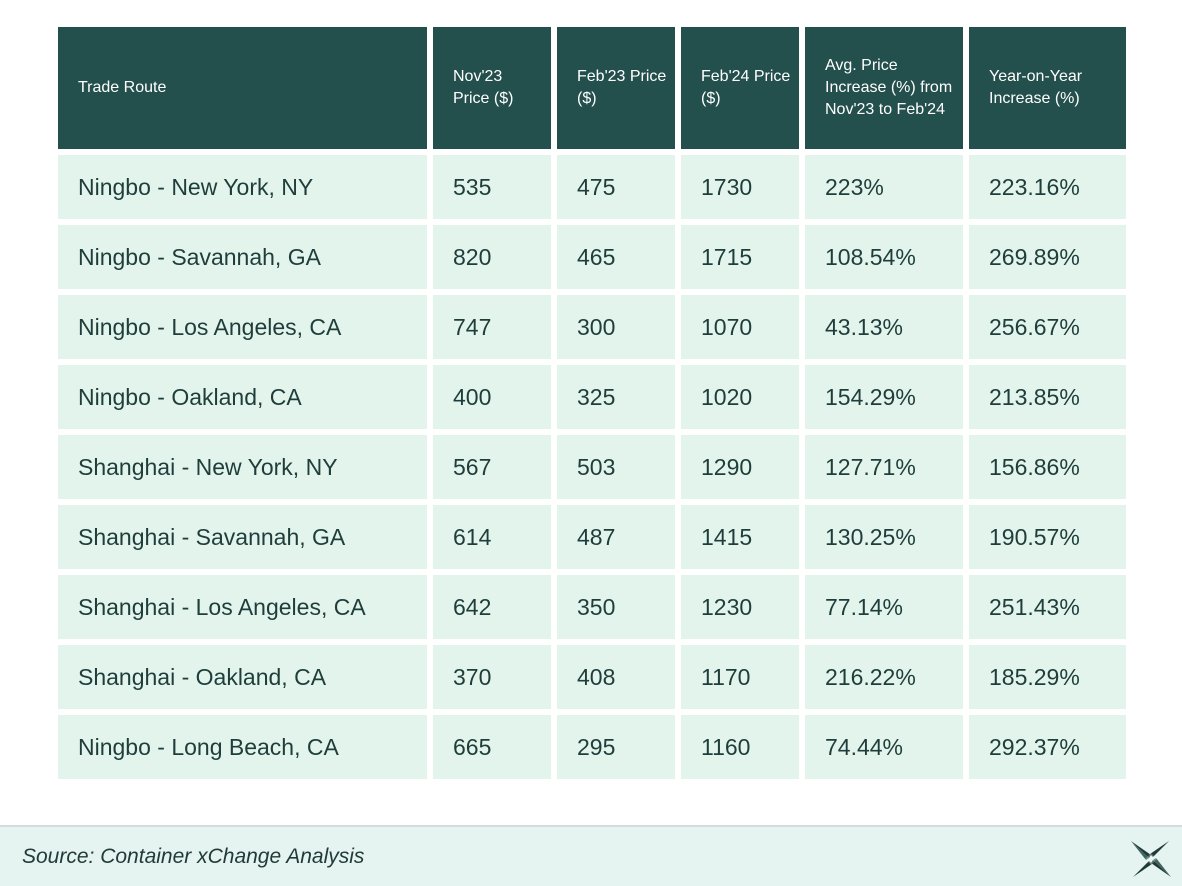 This screenshot has width=1182, height=886. What do you see at coordinates (884, 537) in the screenshot?
I see `value-cell: 130.25%` at bounding box center [884, 537].